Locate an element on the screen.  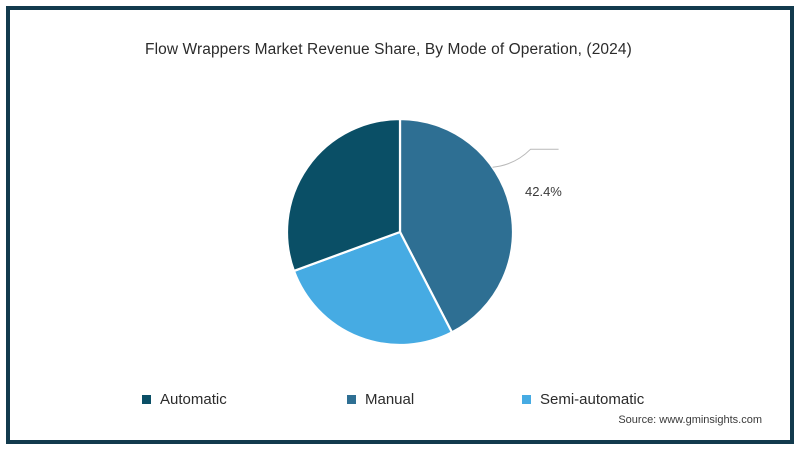
pie-slice-semi-automatic is located at coordinates (373, 288).